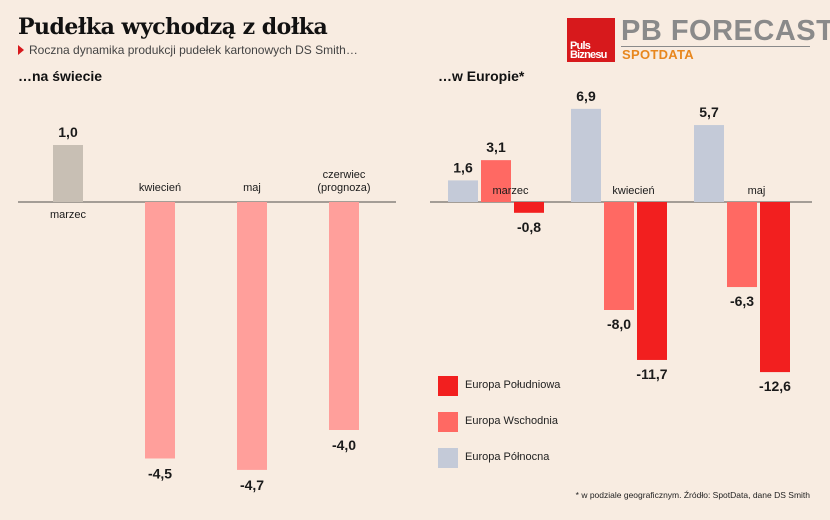 The image size is (830, 520). Describe the element at coordinates (463, 167) in the screenshot. I see `europe-value-label-0-0: 1,6` at that location.